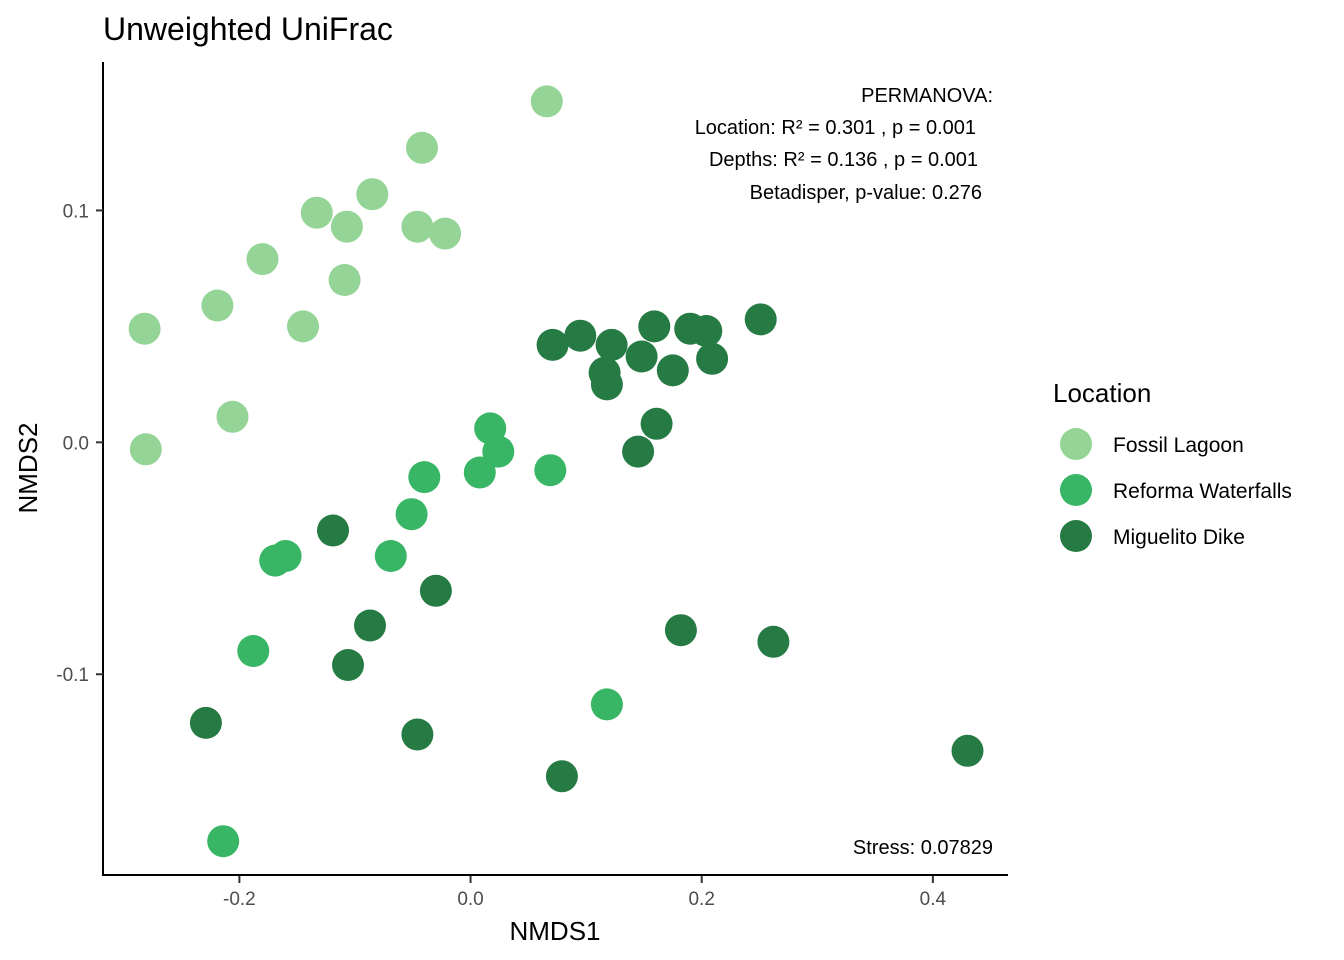 Image resolution: width=1344 pixels, height=960 pixels. Describe the element at coordinates (1202, 491) in the screenshot. I see `legend-label: Reforma Waterfalls` at that location.